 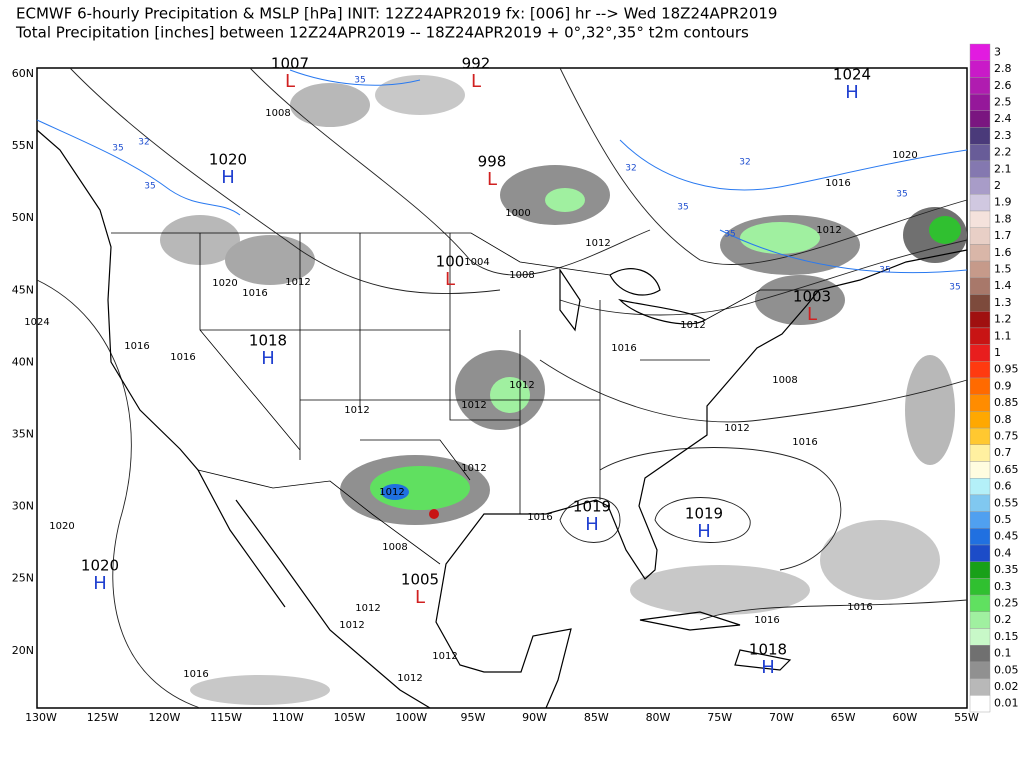 I want to click on island, so click(x=715, y=641).